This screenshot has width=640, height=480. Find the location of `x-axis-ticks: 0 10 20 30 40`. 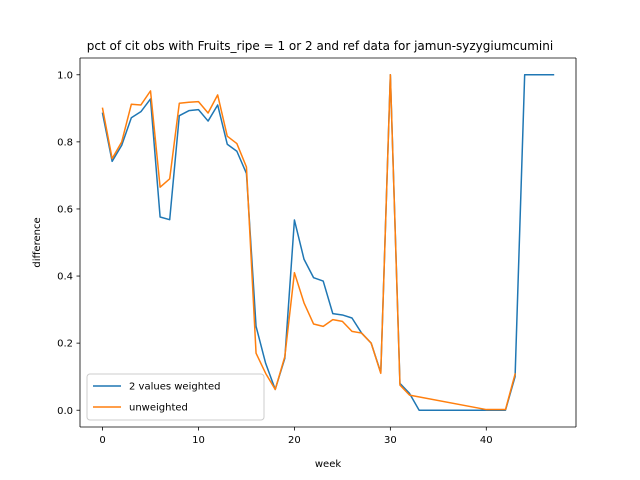

x-axis-ticks: 0 10 20 30 40 is located at coordinates (296, 436).